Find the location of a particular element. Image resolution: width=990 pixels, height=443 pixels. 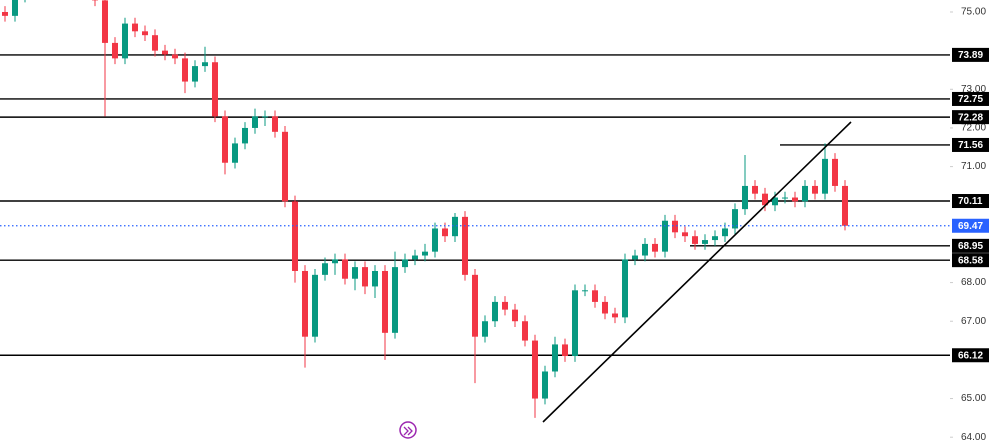

price-box-label: 72.28 is located at coordinates (970, 117).